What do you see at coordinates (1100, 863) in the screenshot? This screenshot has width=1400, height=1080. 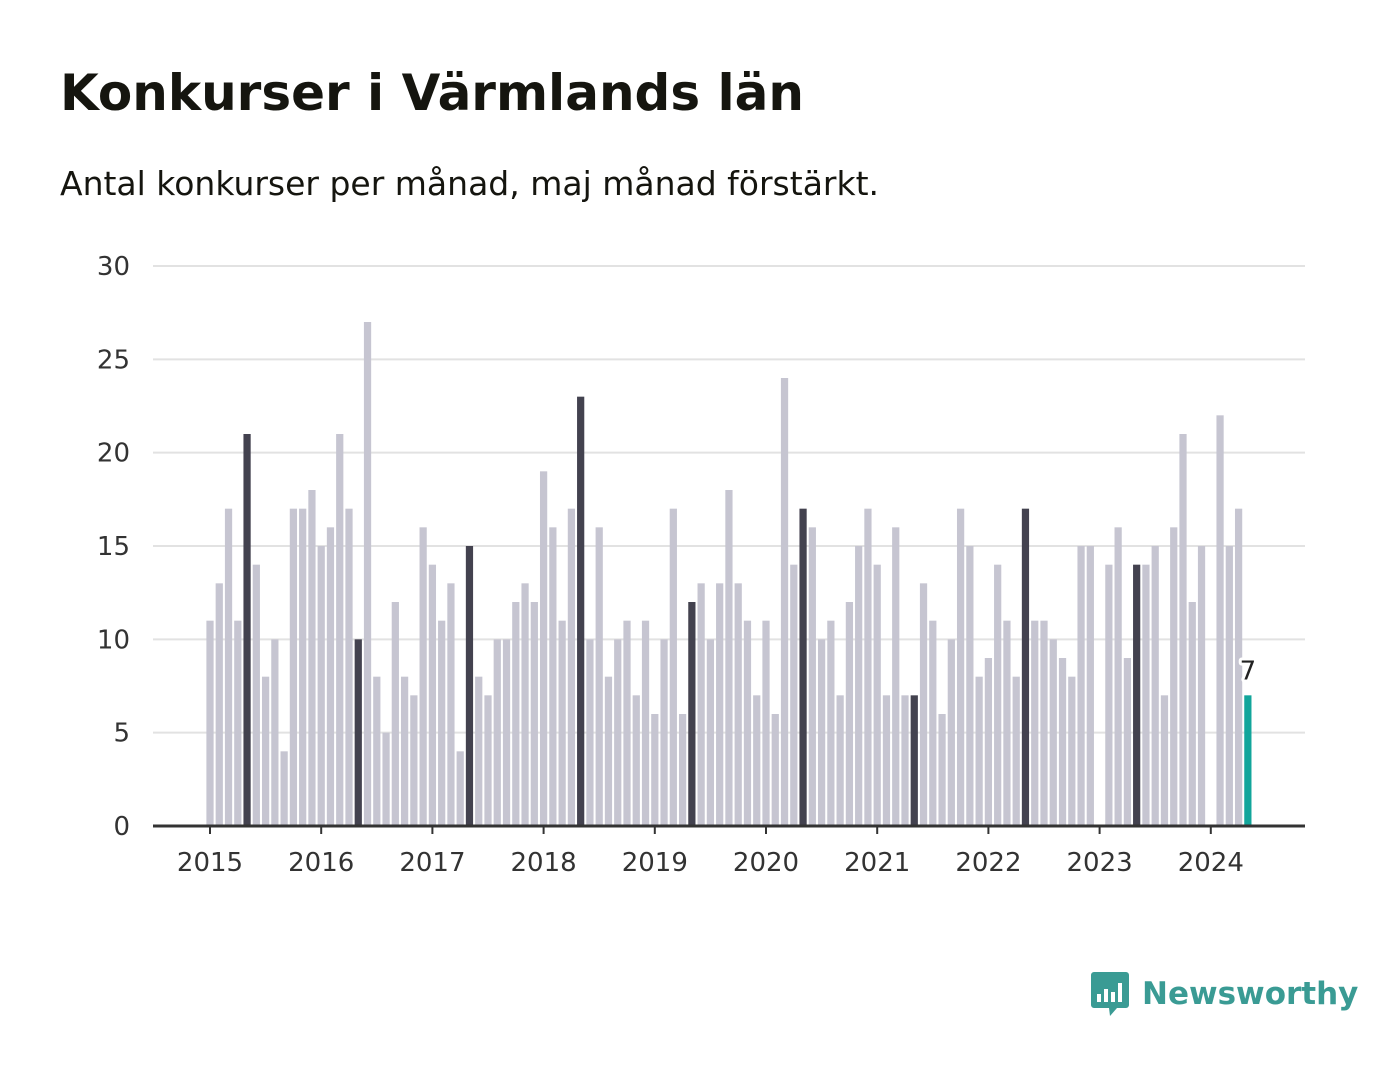 I see `x-tick-label: 2023` at bounding box center [1100, 863].